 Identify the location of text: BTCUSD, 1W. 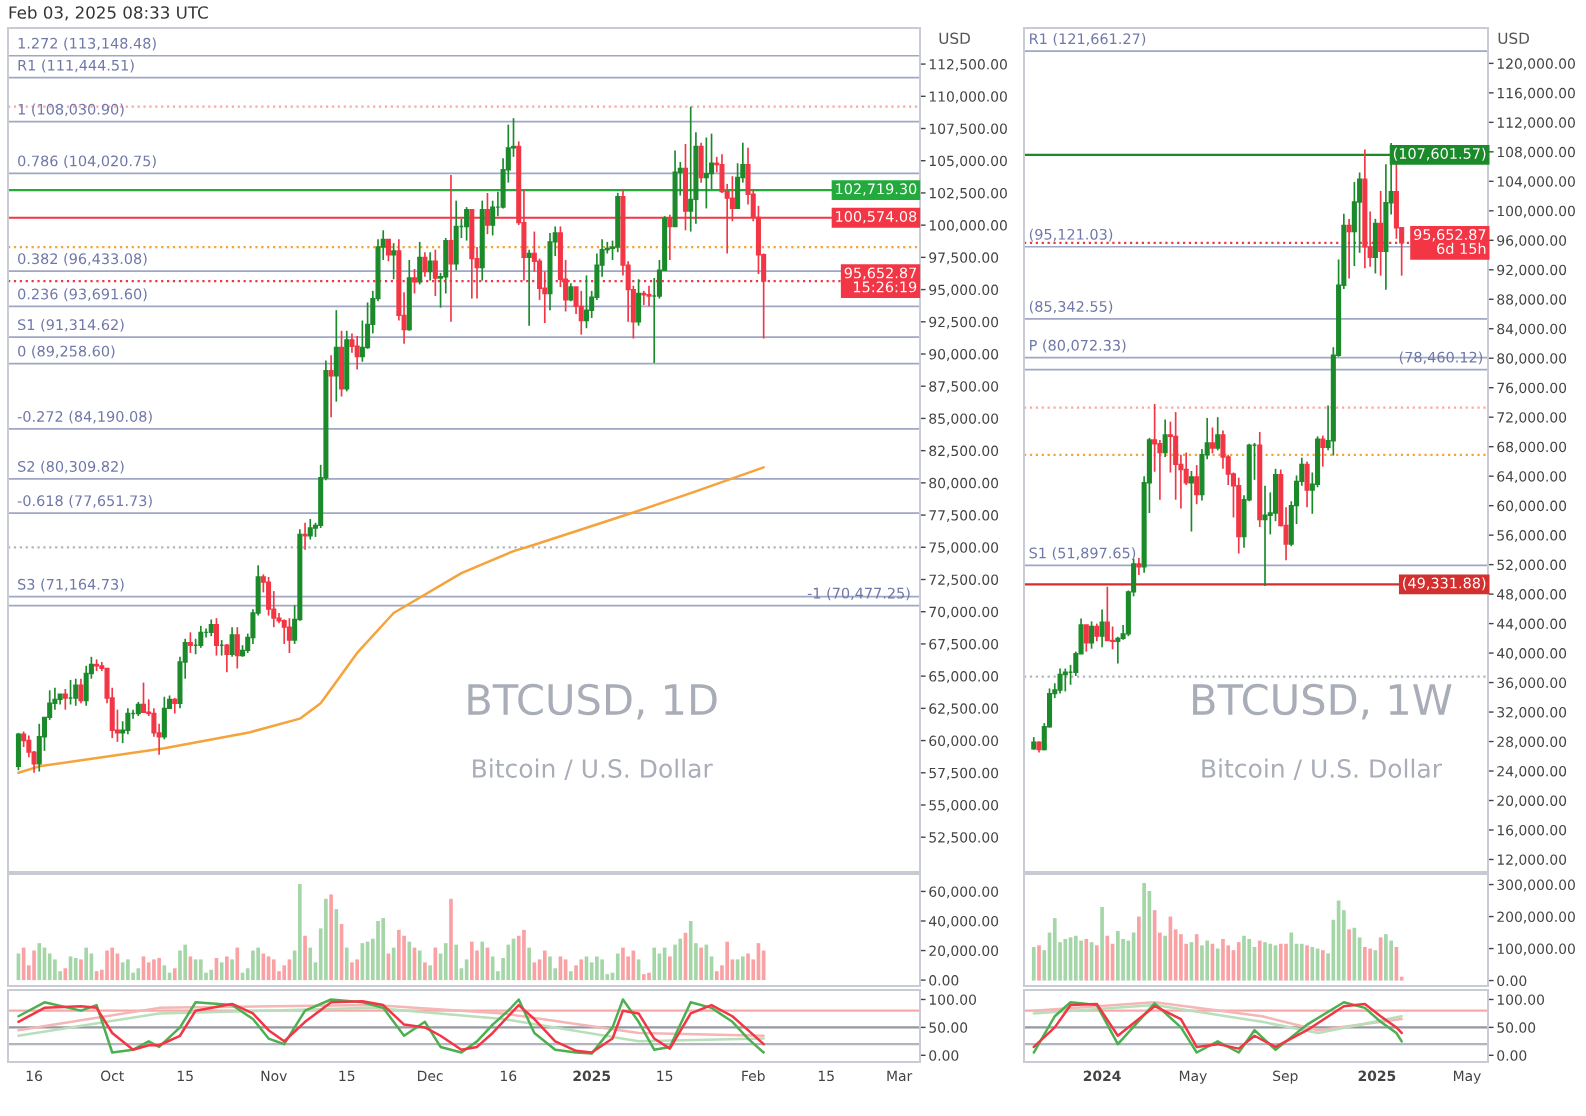
(1322, 701).